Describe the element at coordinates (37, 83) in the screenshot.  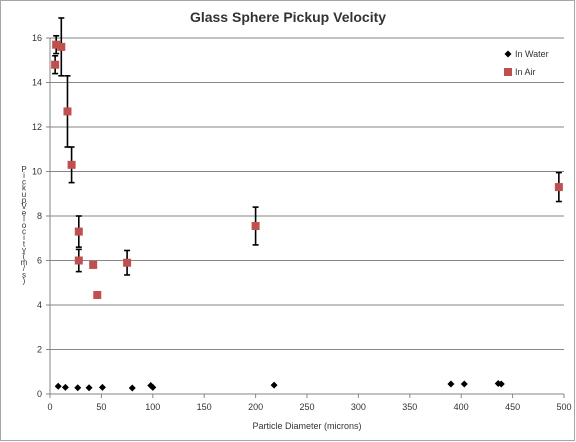
I see `y-tick-label: 14` at that location.